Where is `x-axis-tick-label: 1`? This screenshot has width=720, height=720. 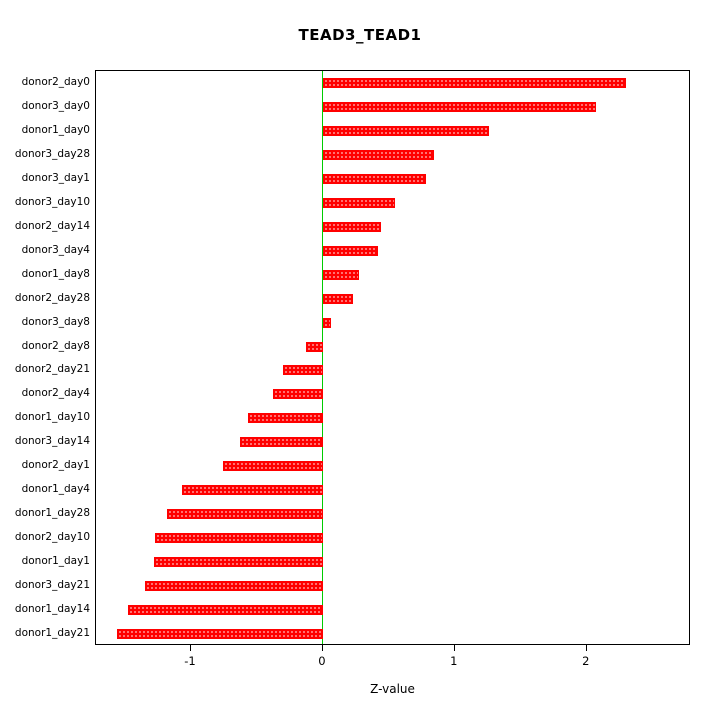 x-axis-tick-label: 1 is located at coordinates (454, 661).